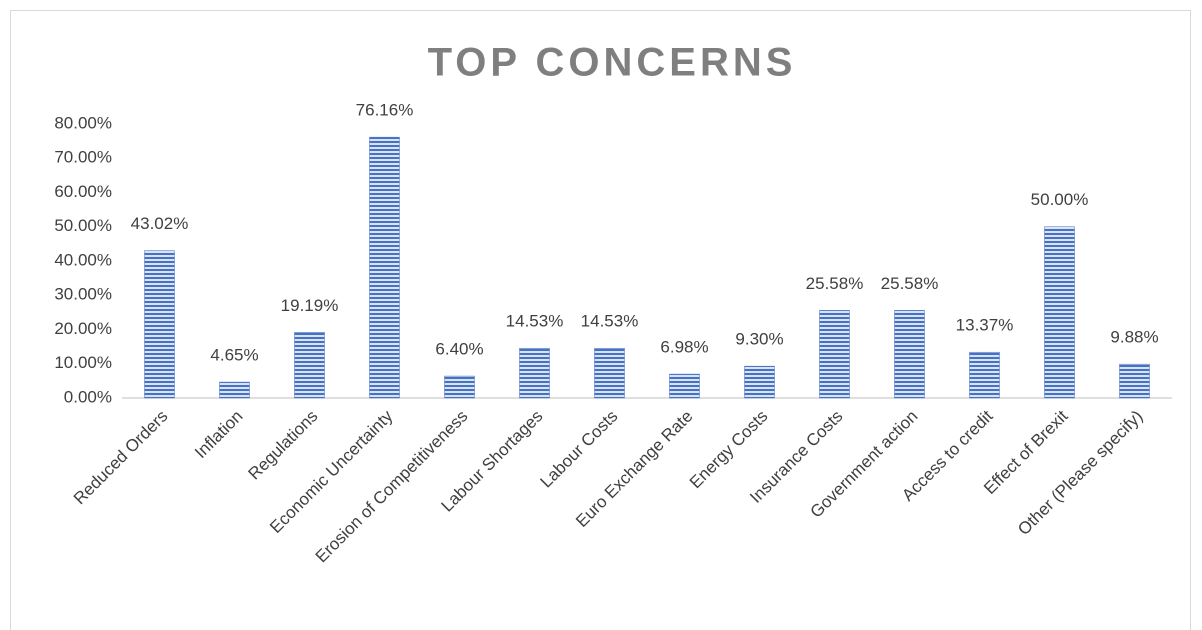 The width and height of the screenshot is (1202, 630). I want to click on x-tick-label: Inflation, so click(219, 435).